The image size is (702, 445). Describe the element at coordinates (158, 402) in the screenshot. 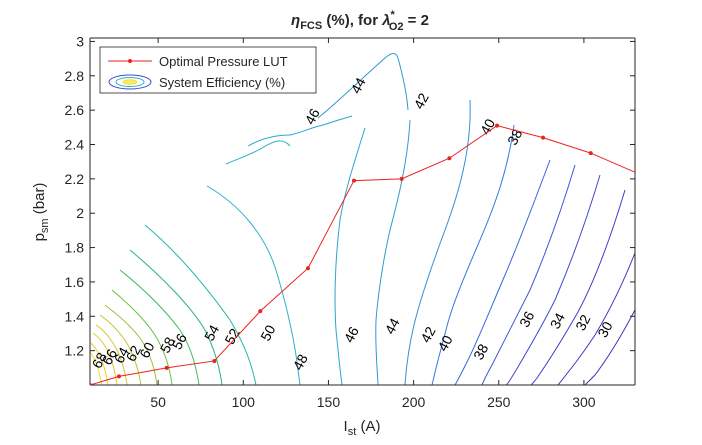

I see `x-tick-label: 50` at that location.